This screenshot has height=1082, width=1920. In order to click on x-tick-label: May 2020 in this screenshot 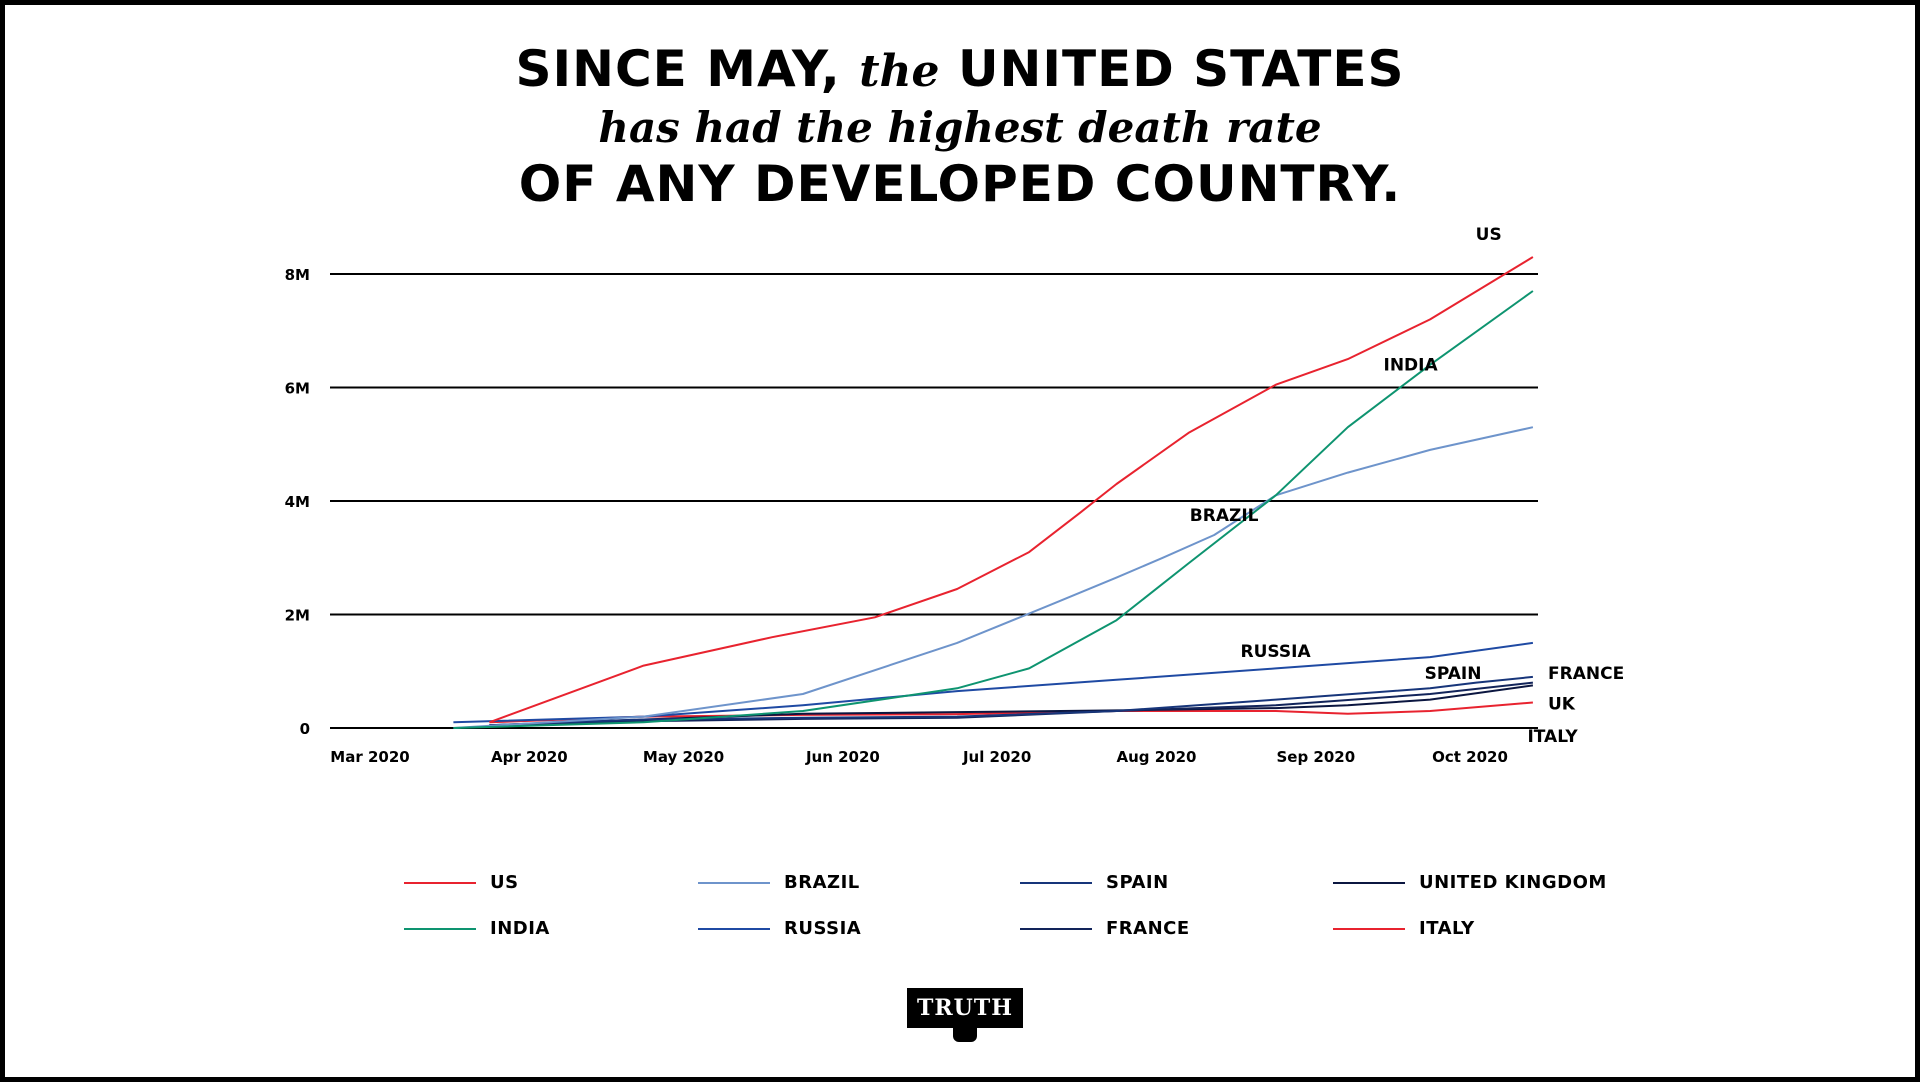, I will do `click(683, 757)`.